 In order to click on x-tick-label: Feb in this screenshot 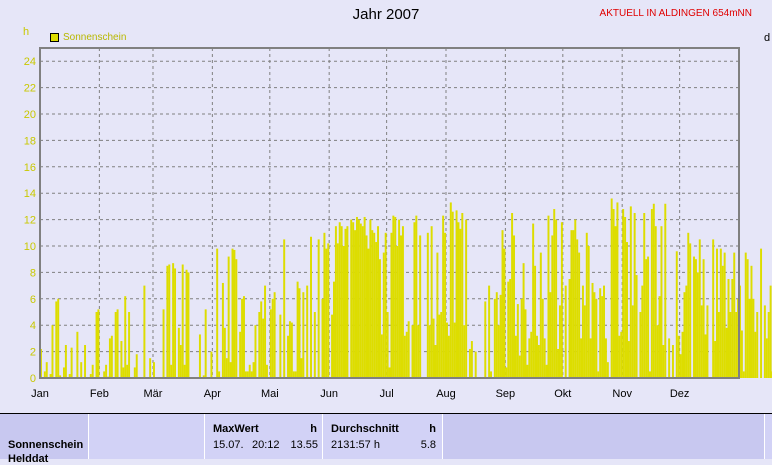, I will do `click(99, 394)`.